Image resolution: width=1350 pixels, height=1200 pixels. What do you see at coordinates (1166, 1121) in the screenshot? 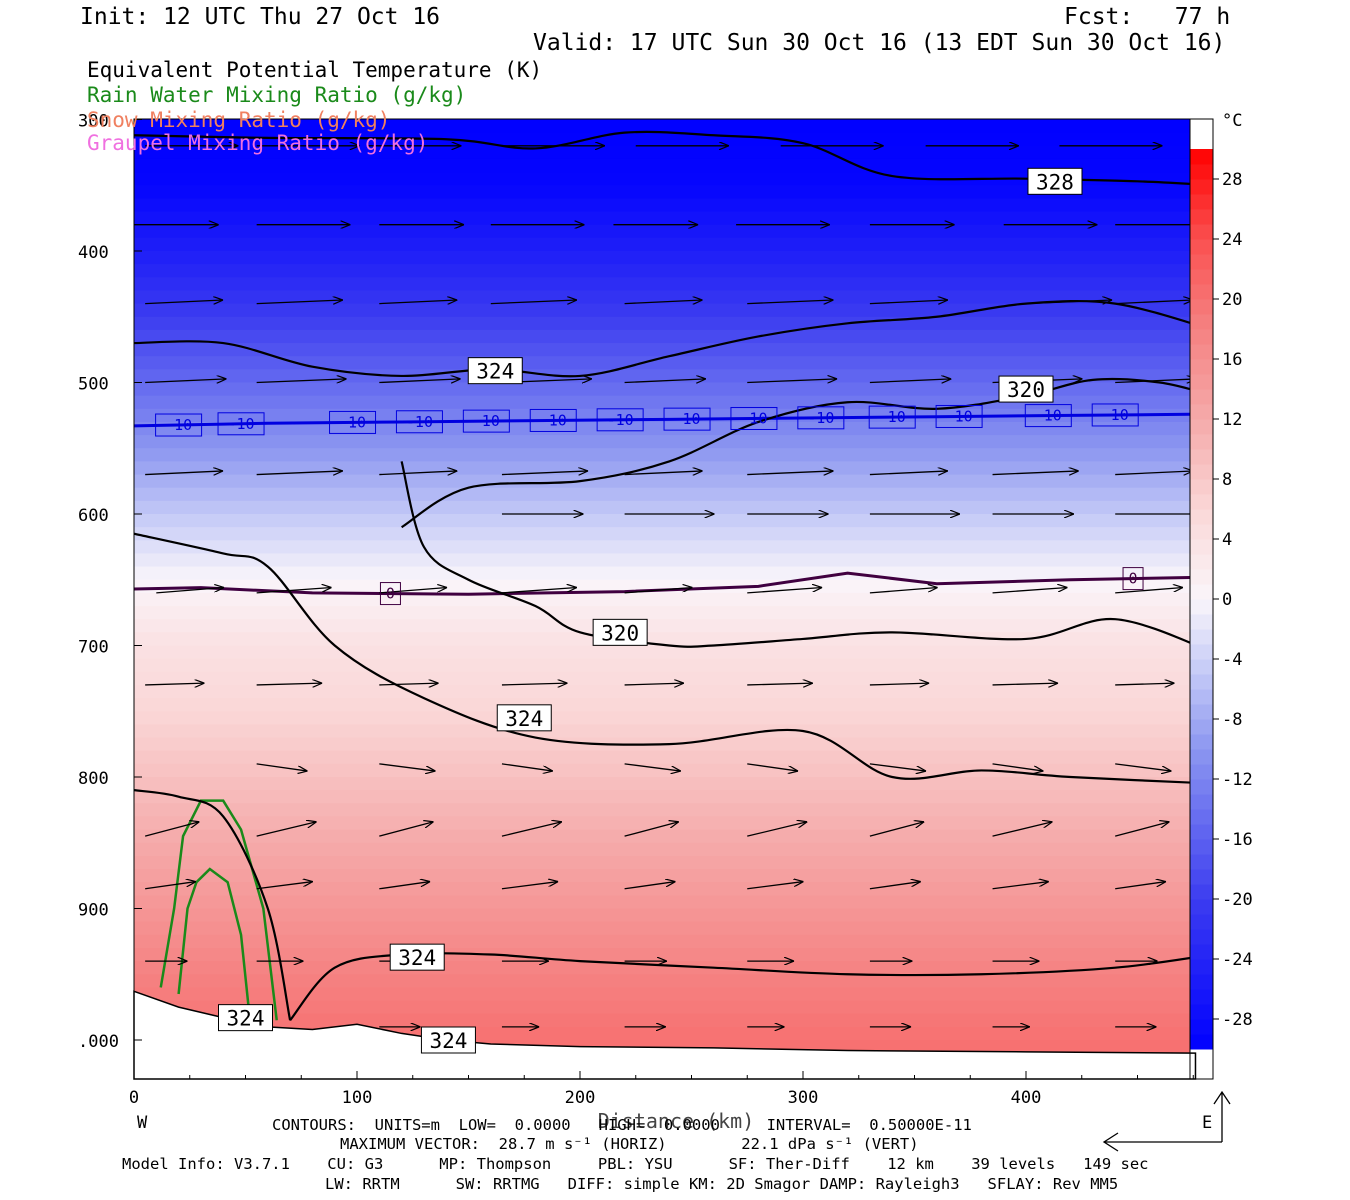
I see `max-vector-reference` at bounding box center [1166, 1121].